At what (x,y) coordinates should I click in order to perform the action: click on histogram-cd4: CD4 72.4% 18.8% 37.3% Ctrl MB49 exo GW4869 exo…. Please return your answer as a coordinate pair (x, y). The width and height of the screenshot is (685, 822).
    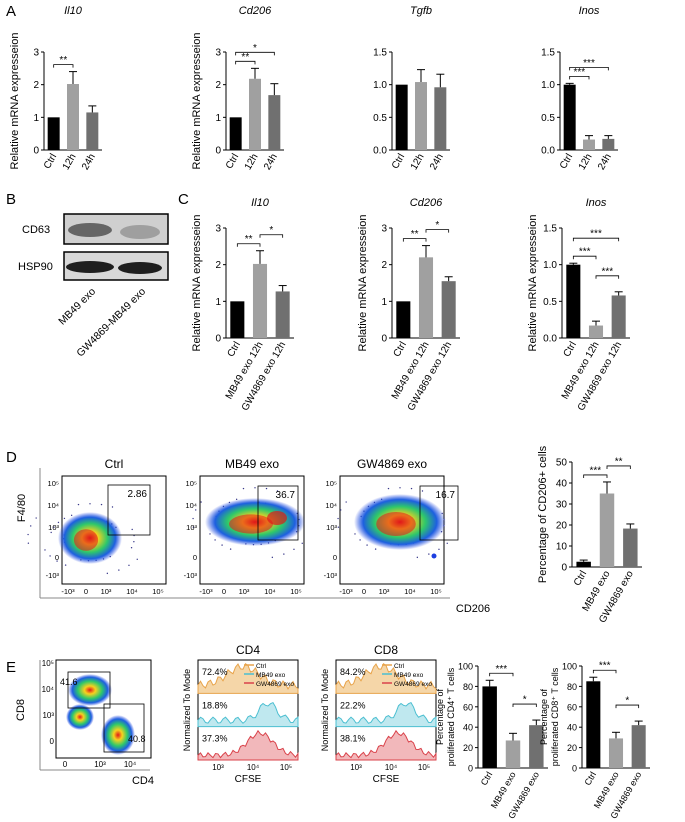
    Looking at the image, I should click on (240, 714).